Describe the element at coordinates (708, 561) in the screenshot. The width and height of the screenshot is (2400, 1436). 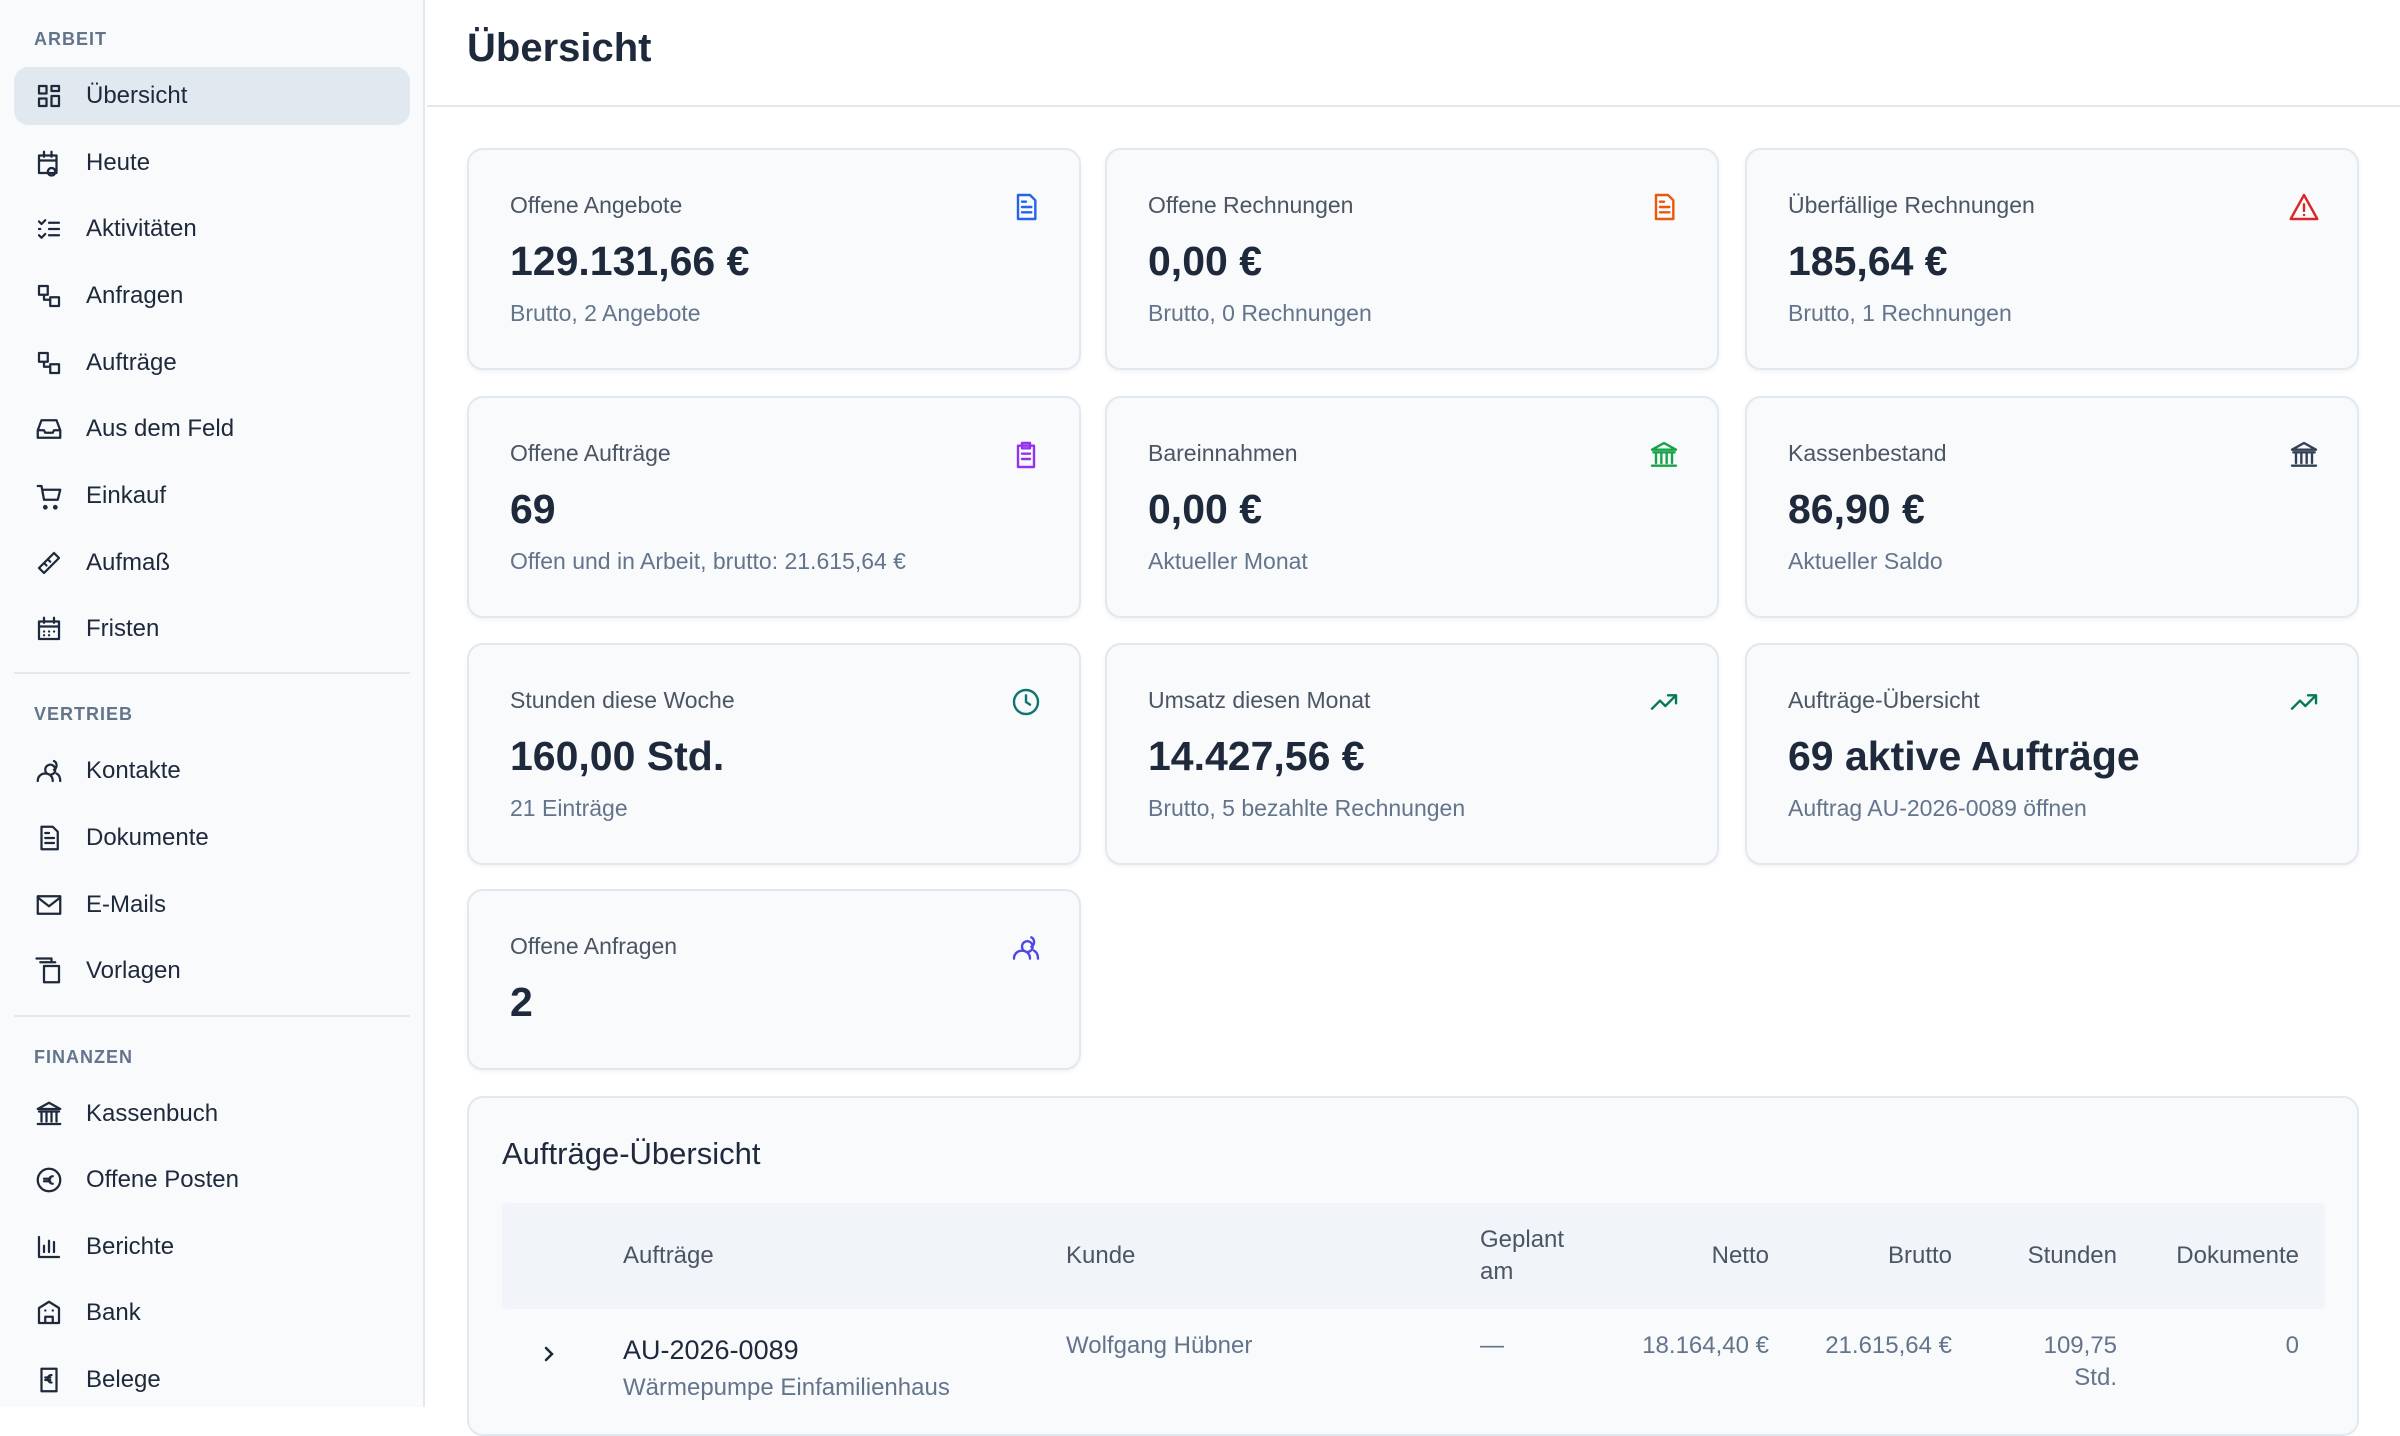
I see `card-subtext: Offen und in Arbeit, brutto: 21.615,64 €` at that location.